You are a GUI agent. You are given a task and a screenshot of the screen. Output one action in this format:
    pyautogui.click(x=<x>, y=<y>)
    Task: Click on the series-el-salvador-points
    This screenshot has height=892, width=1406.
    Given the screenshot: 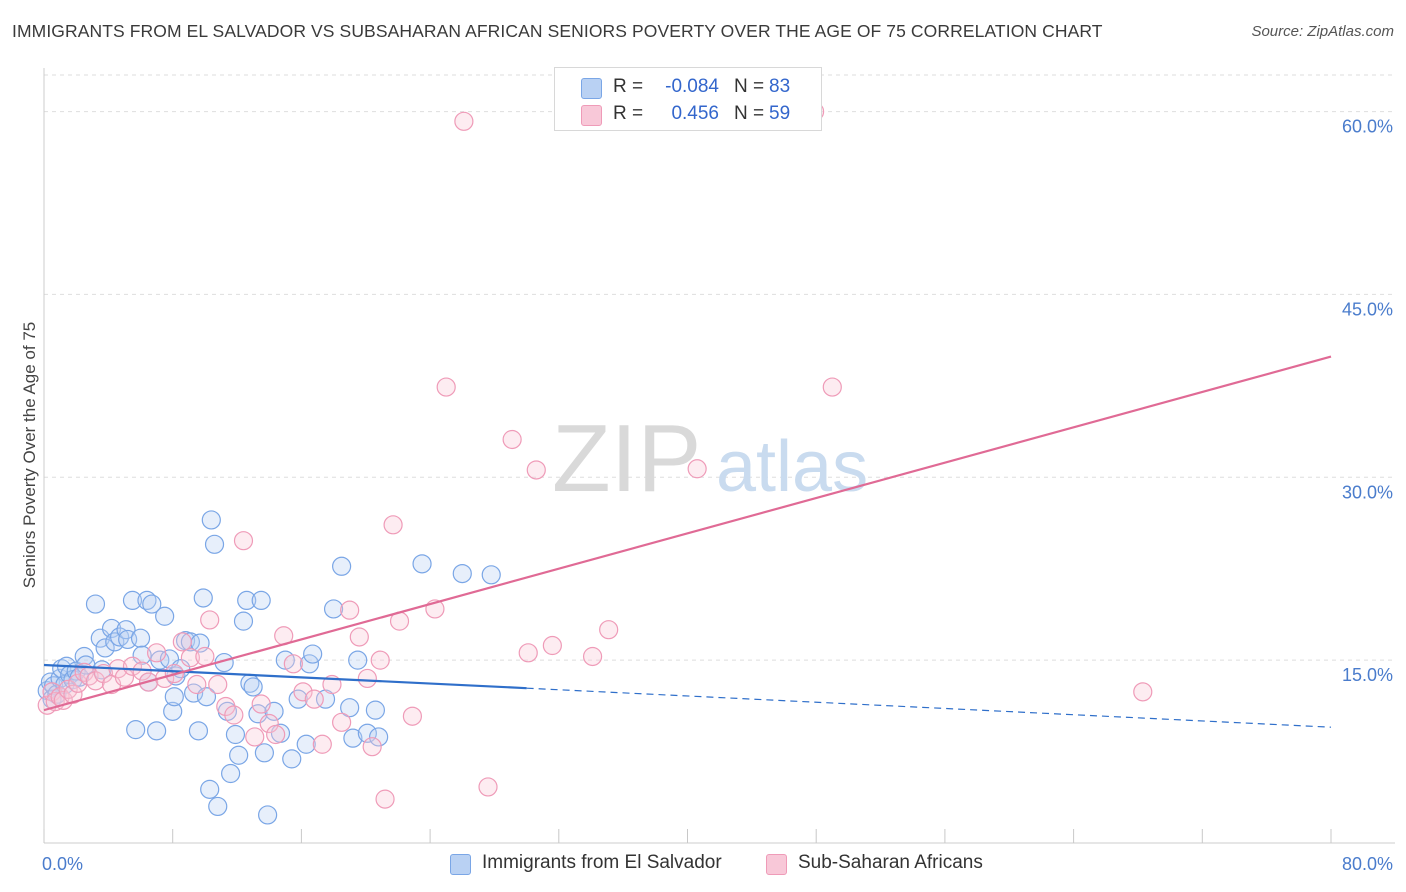 What is the action you would take?
    pyautogui.click(x=269, y=667)
    